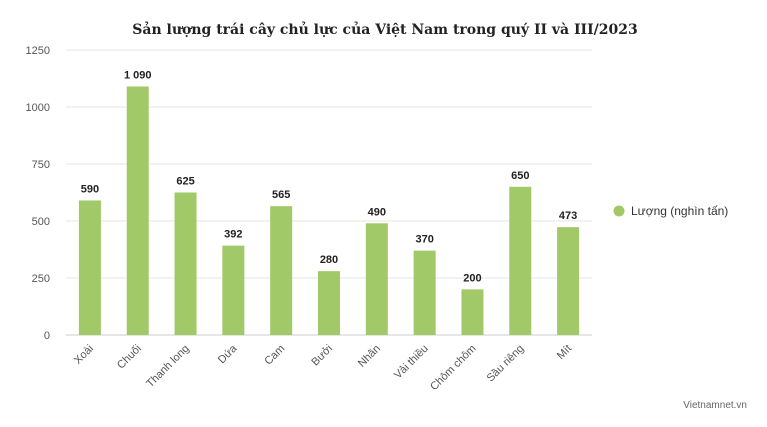  What do you see at coordinates (520, 176) in the screenshot?
I see `data-label: 650` at bounding box center [520, 176].